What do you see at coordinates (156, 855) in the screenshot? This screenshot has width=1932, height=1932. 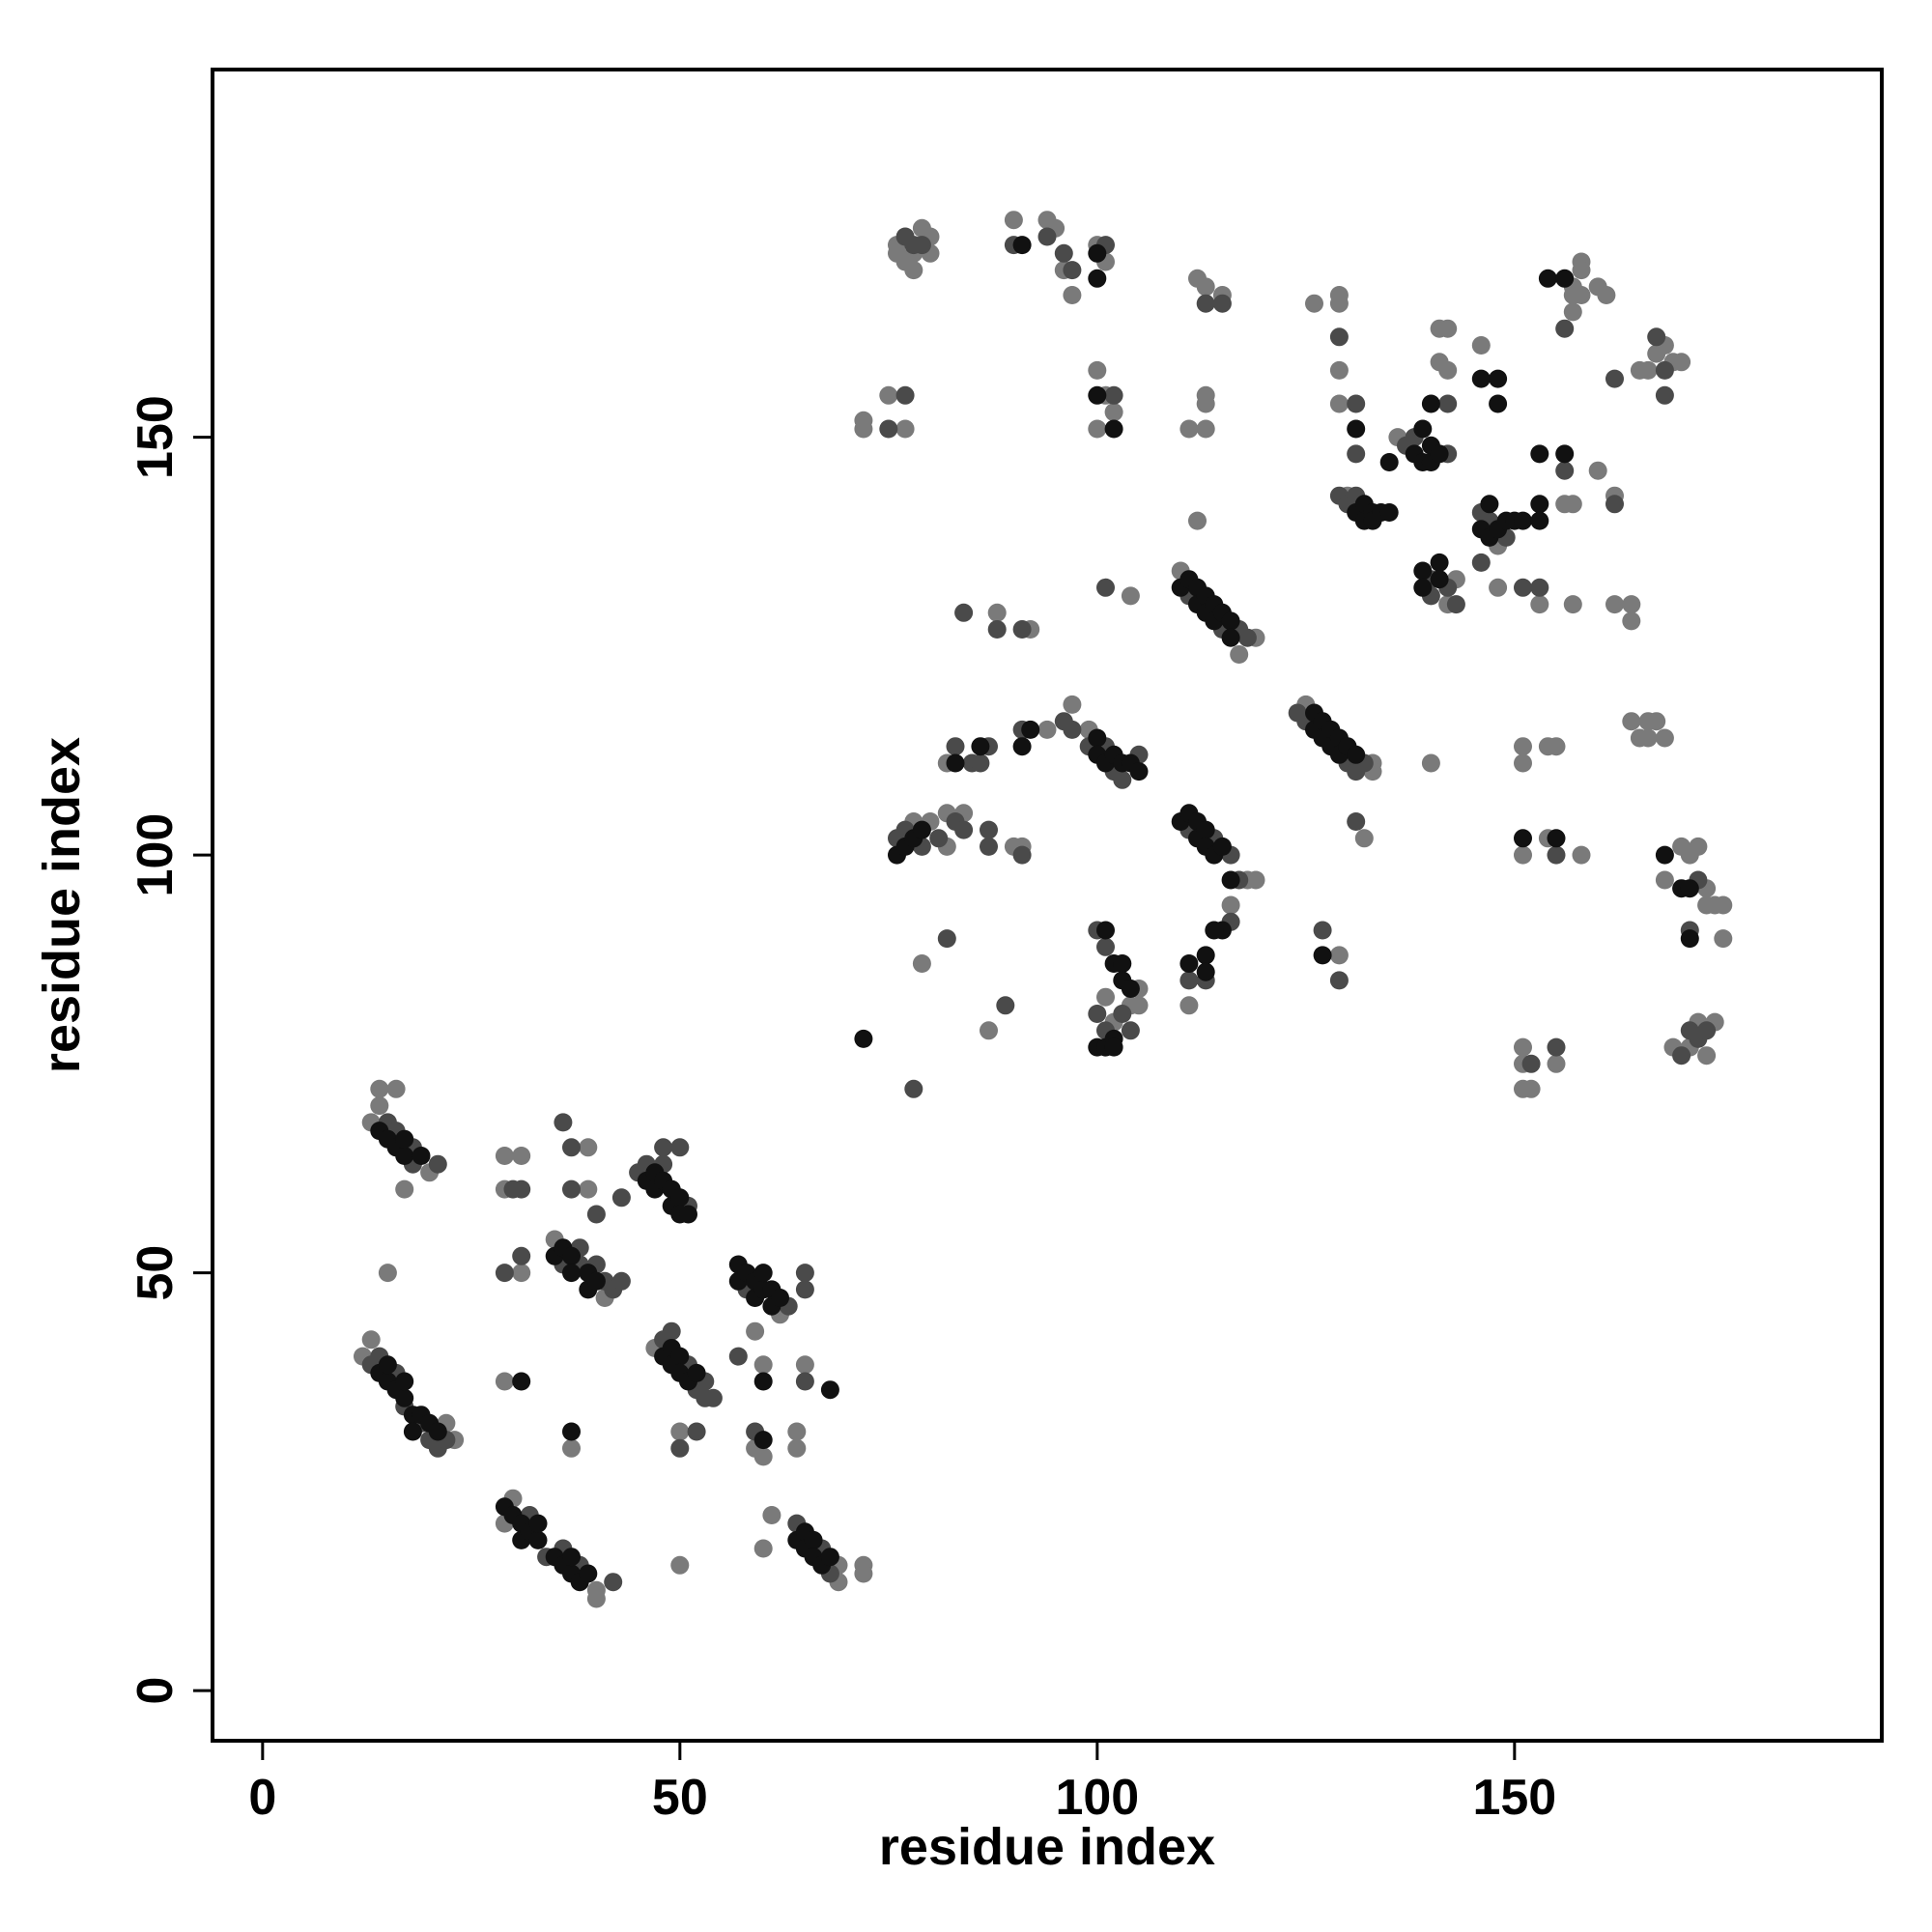 I see `y-tick-label: 100` at bounding box center [156, 855].